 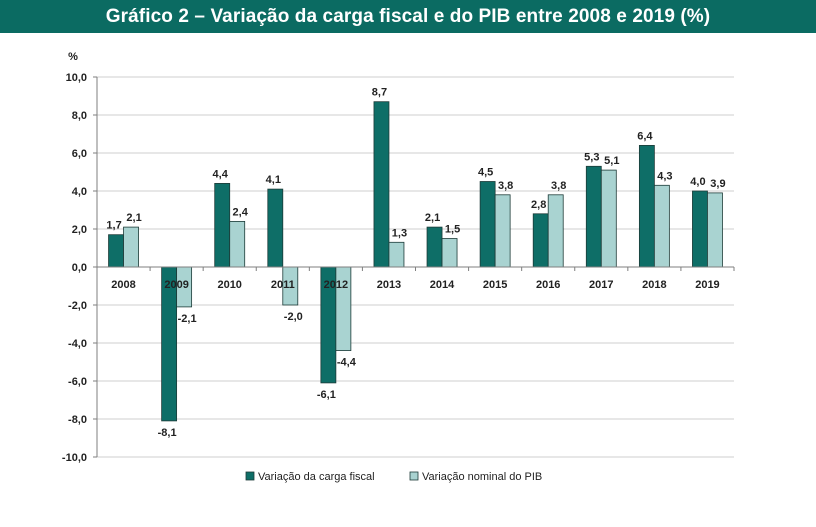 I want to click on x-tick-label: 2008, so click(x=123, y=285).